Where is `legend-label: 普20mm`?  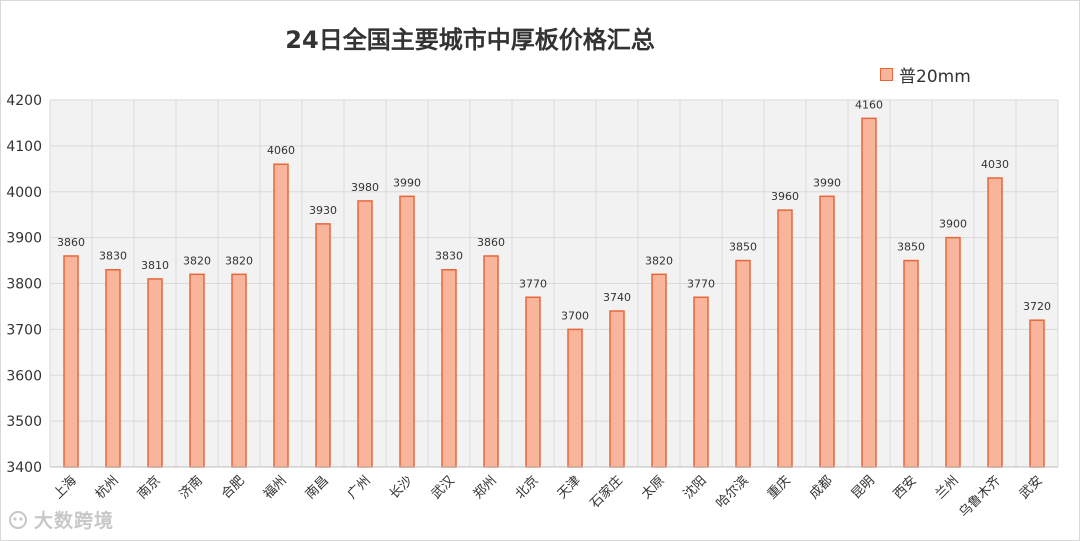
legend-label: 普20mm is located at coordinates (935, 77).